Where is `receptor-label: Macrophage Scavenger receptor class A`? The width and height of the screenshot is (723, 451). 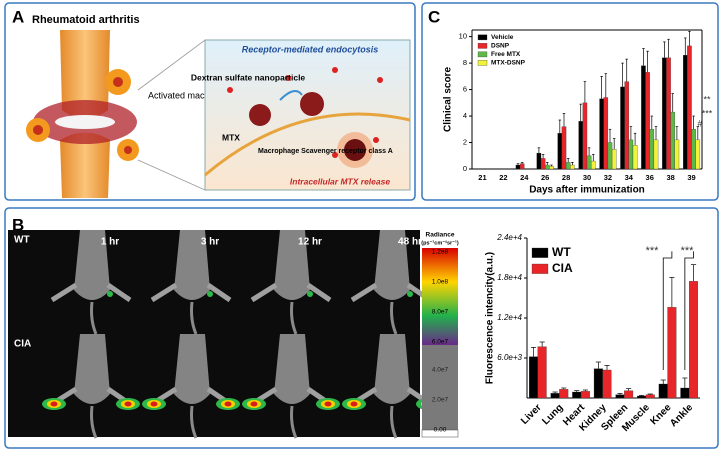
receptor-label: Macrophage Scavenger receptor class A is located at coordinates (325, 151).